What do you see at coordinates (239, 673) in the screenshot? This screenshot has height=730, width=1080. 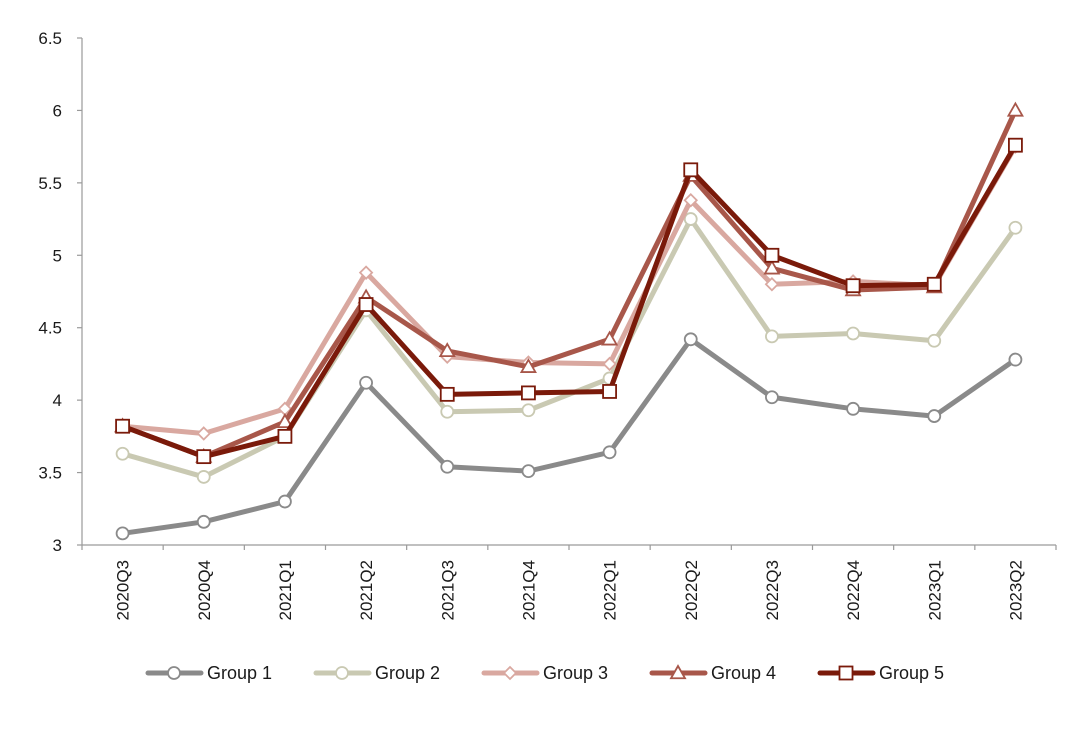 I see `legend-label: Group 1` at bounding box center [239, 673].